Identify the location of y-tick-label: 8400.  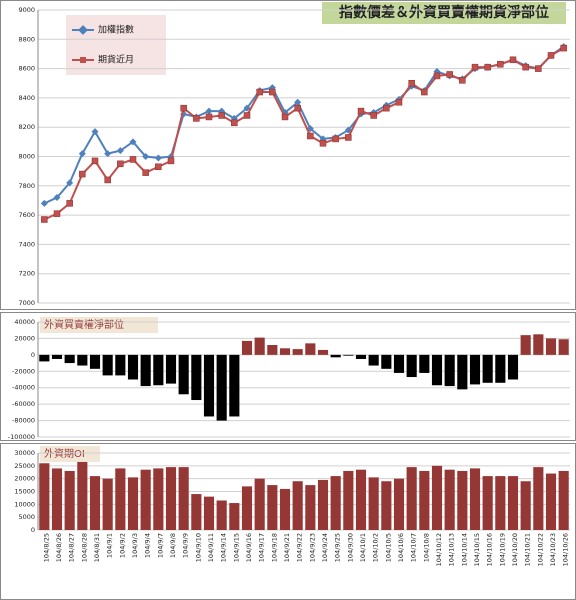
(26, 98).